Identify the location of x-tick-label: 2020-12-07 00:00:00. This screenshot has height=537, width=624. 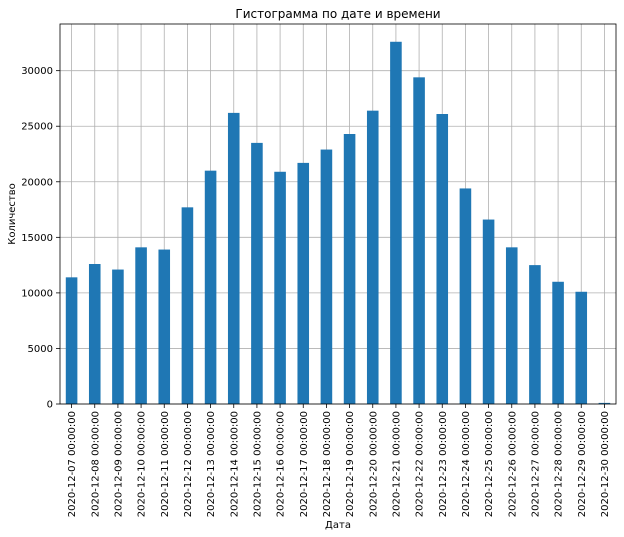
(72, 464).